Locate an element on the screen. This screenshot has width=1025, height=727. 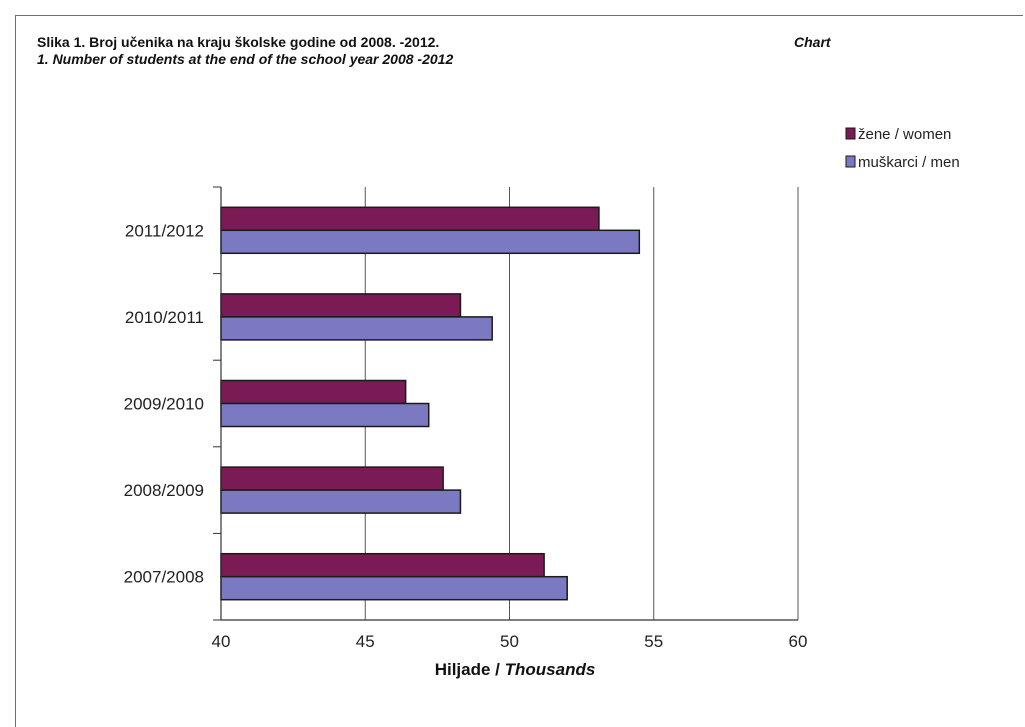
bar-men-2011-2012 is located at coordinates (430, 242).